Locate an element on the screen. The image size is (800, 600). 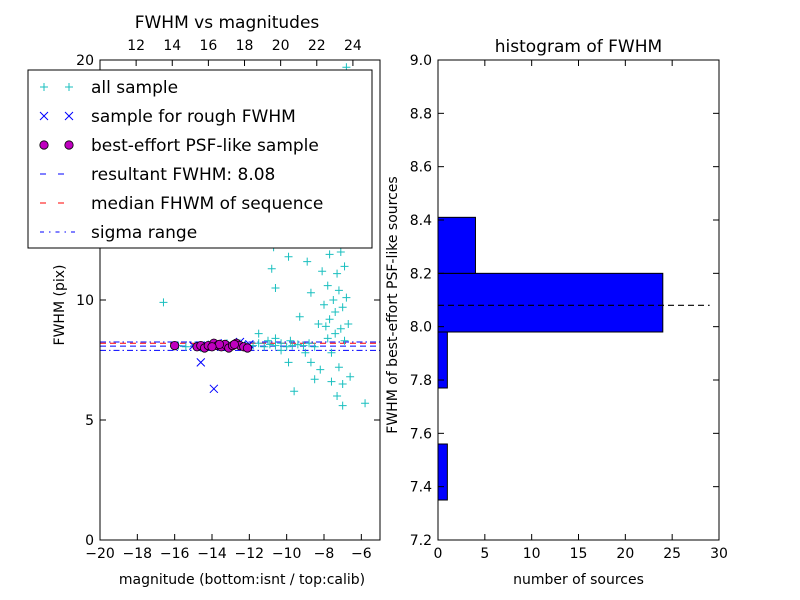
y-tick-label: 8.2 is located at coordinates (421, 274).